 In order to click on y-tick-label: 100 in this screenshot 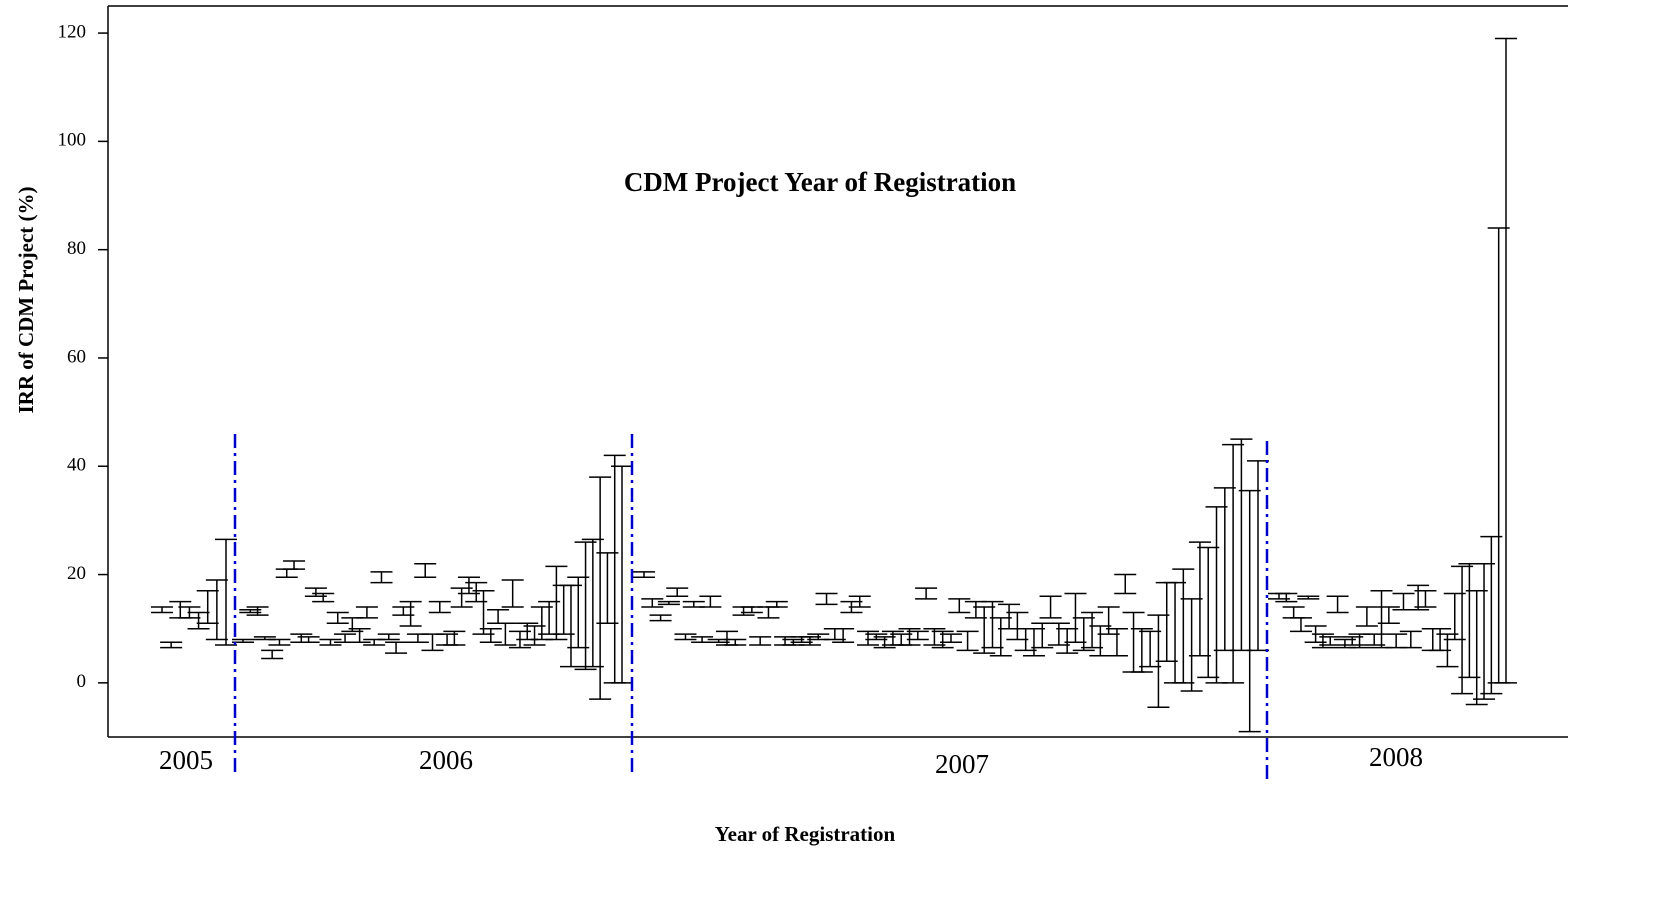, I will do `click(72, 140)`.